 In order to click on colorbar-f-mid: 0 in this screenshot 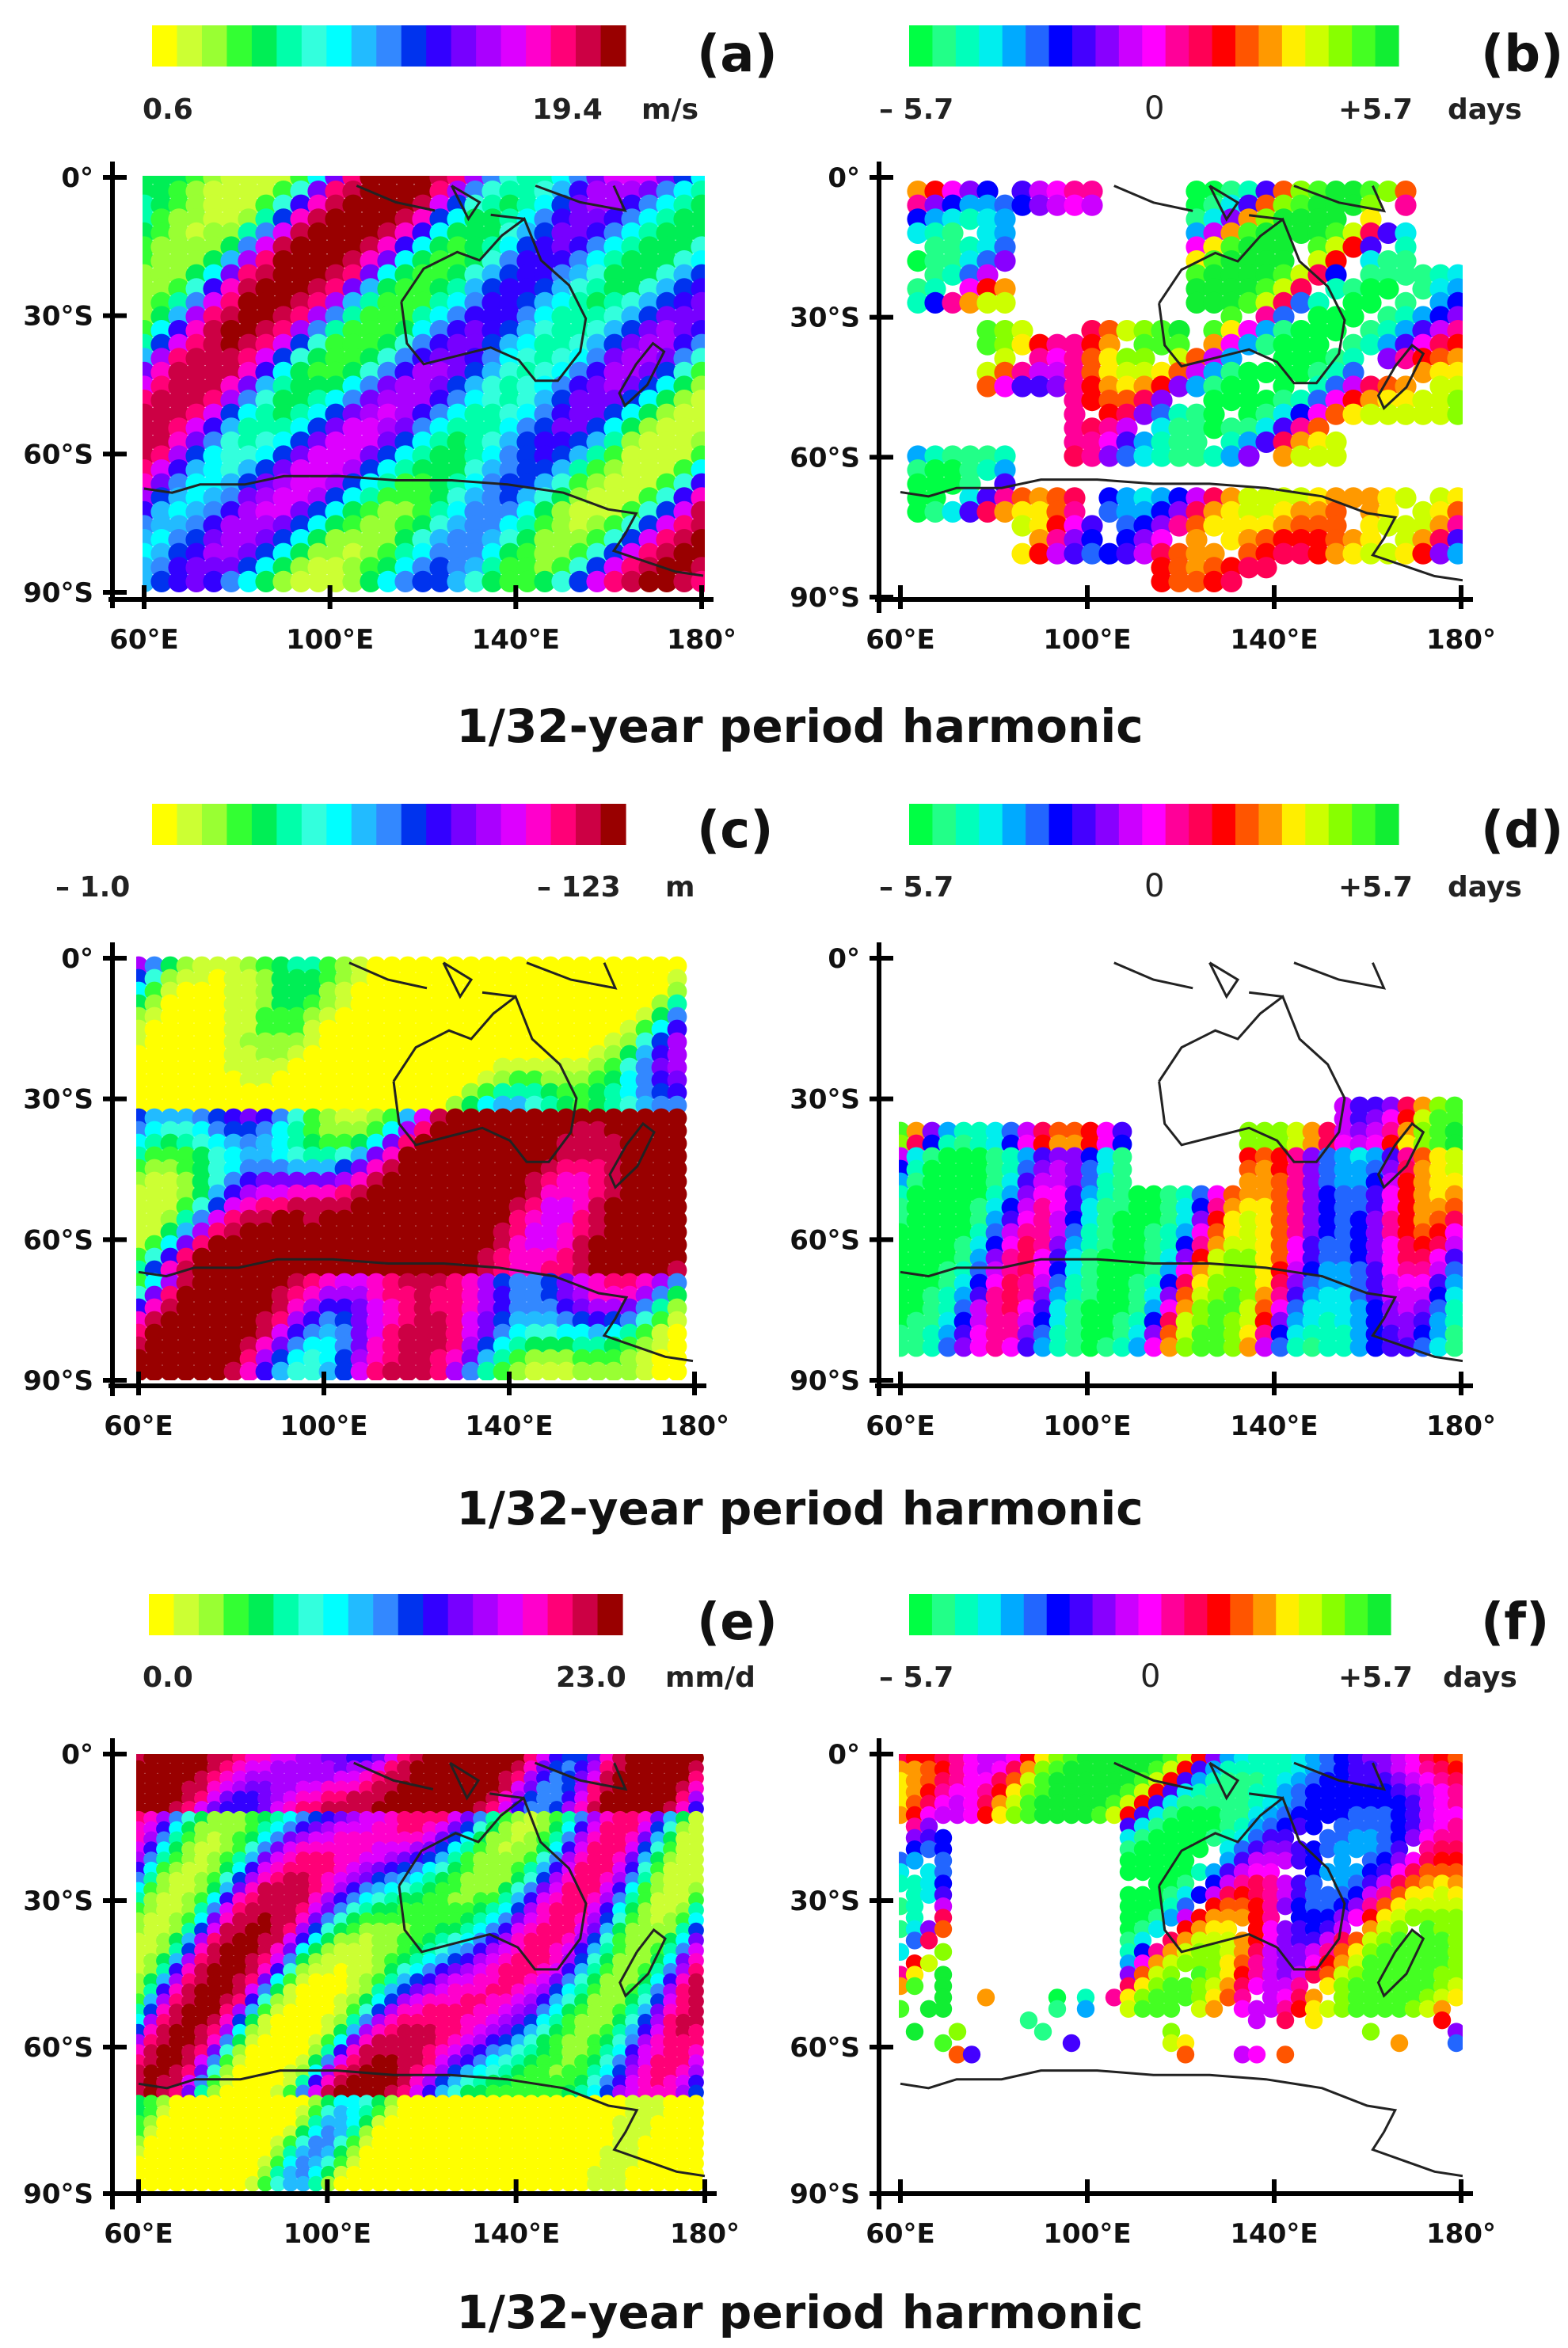, I will do `click(1150, 1676)`.